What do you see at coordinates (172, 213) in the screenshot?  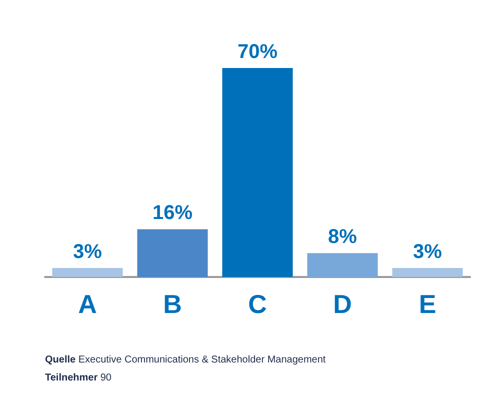 I see `data-label: 16%` at bounding box center [172, 213].